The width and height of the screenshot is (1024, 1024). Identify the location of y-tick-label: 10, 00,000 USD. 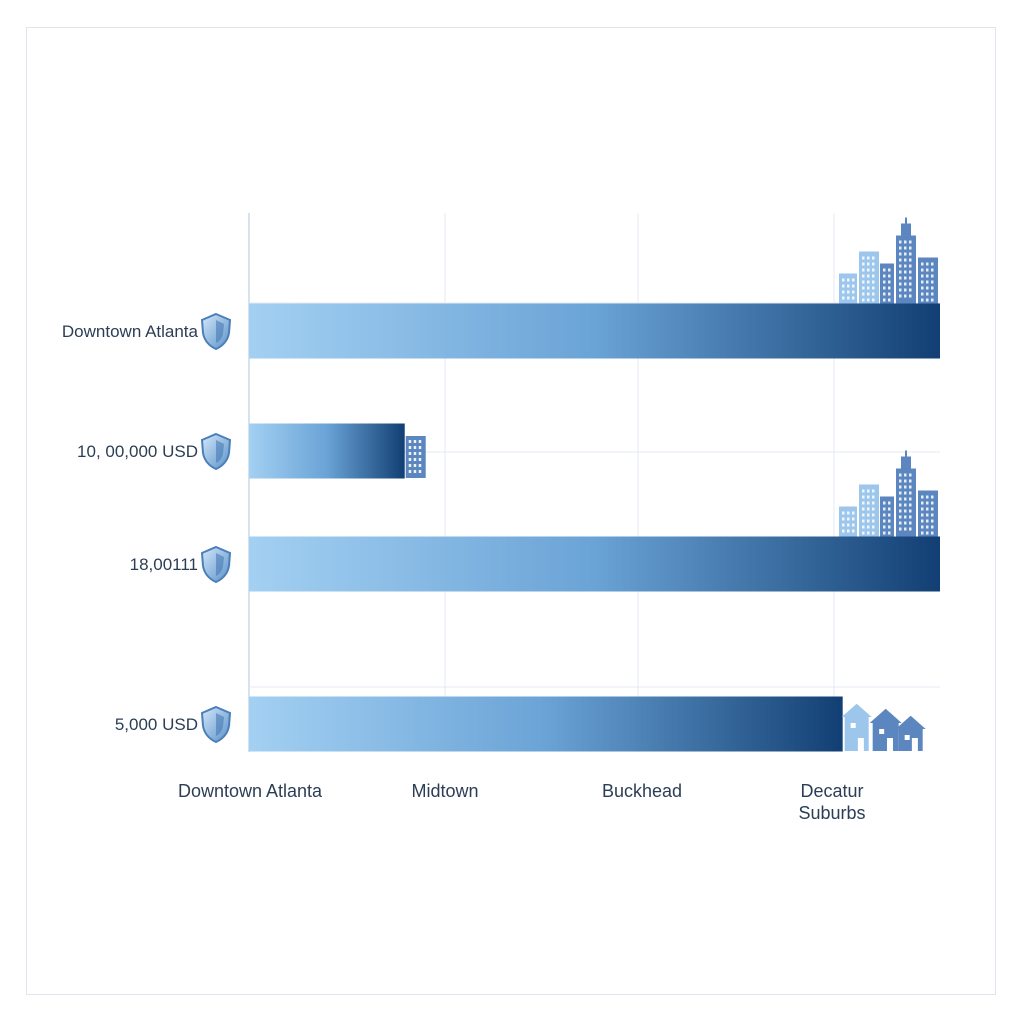
(137, 451).